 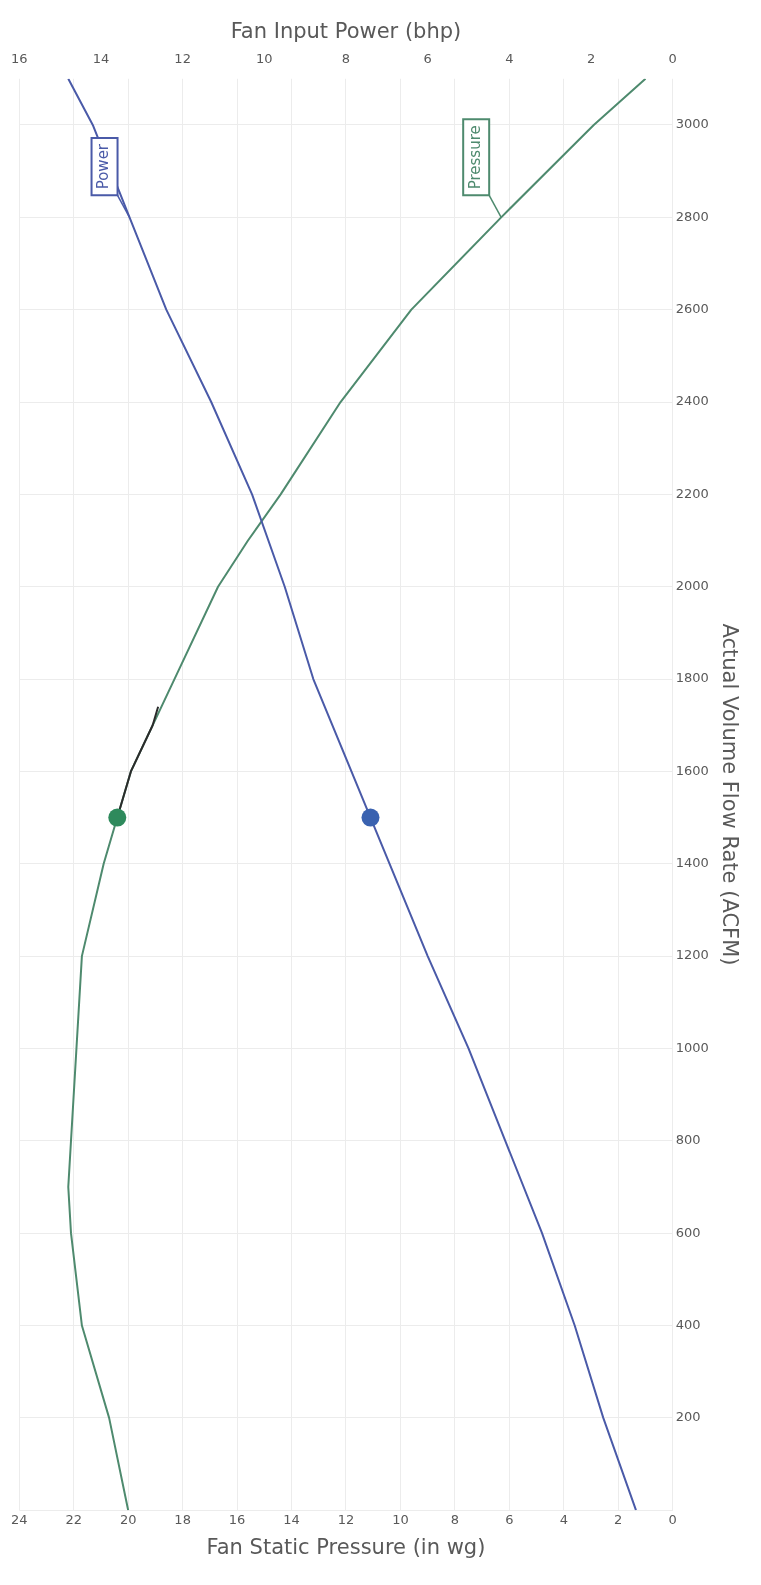 What do you see at coordinates (128, 1520) in the screenshot?
I see `x-tick-label: 20` at bounding box center [128, 1520].